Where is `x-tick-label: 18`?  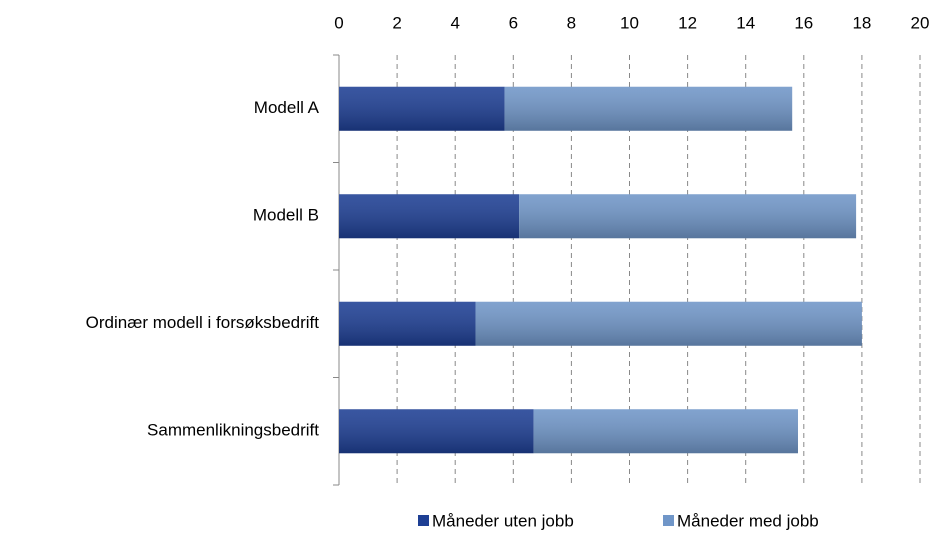
x-tick-label: 18 is located at coordinates (861, 22).